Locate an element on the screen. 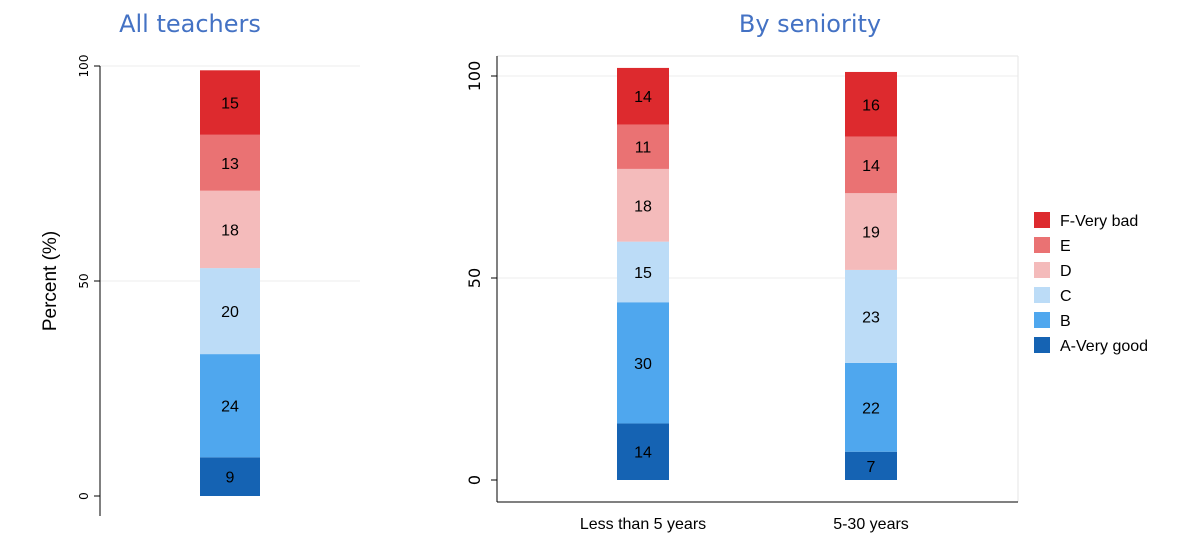 The image size is (1190, 548). legend-label-a-very-good: A-Very good is located at coordinates (1104, 346).